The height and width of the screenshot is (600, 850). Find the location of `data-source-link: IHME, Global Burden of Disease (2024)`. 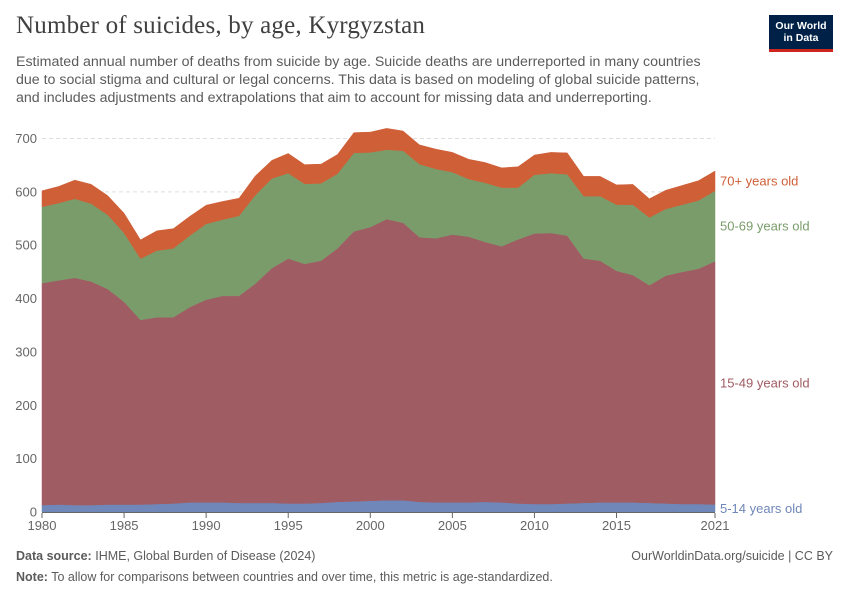

data-source-link: IHME, Global Burden of Disease (2024) is located at coordinates (205, 556).